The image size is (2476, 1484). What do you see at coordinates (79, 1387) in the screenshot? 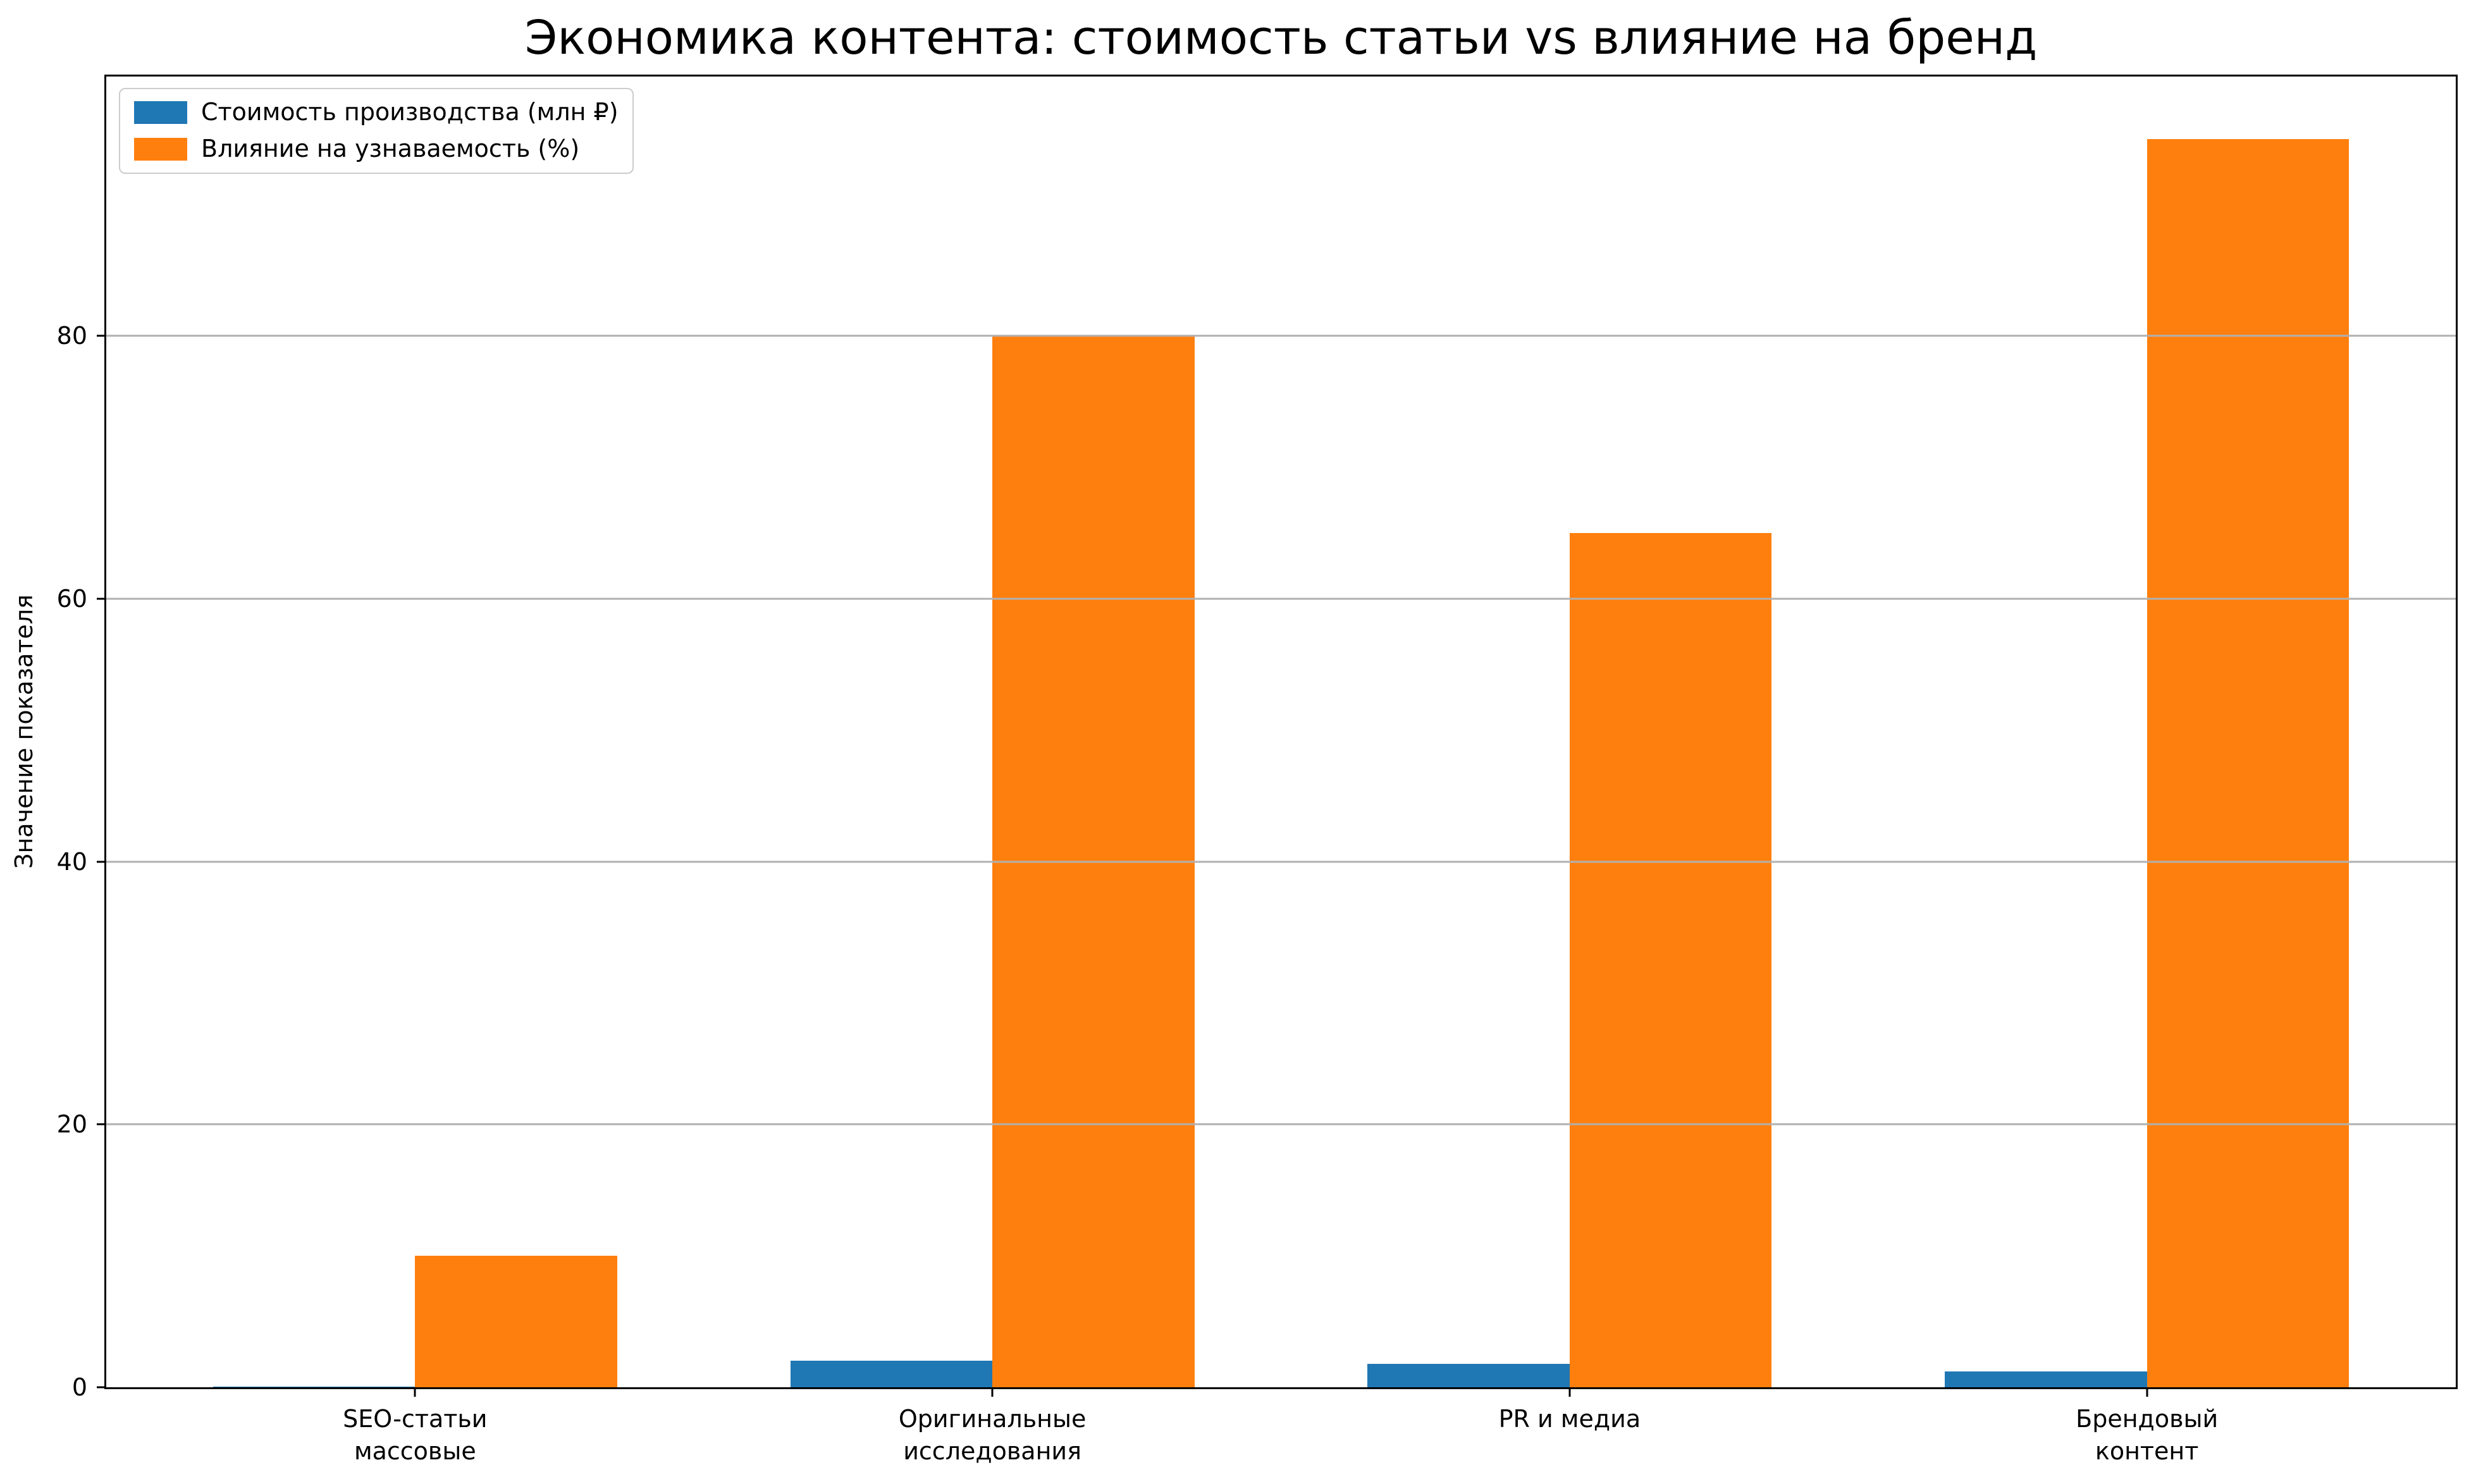
I see `y-tick-label-0: 0` at bounding box center [79, 1387].